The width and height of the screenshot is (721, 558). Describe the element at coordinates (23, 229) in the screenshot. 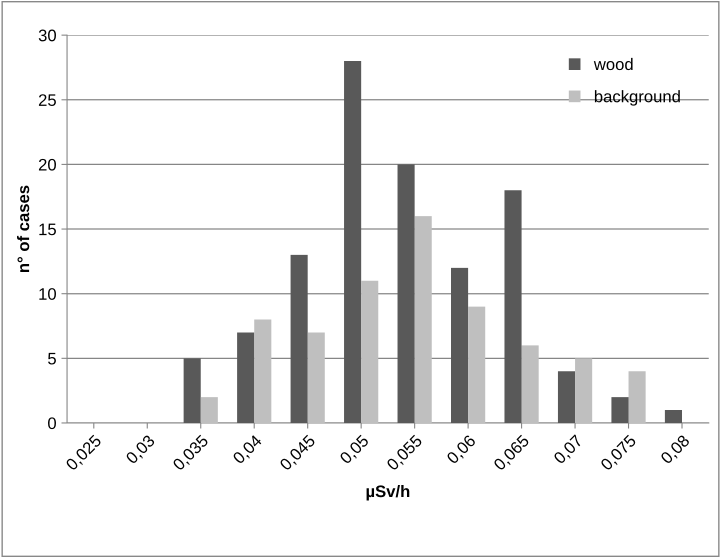

I see `y-axis-title: n° of cases` at that location.